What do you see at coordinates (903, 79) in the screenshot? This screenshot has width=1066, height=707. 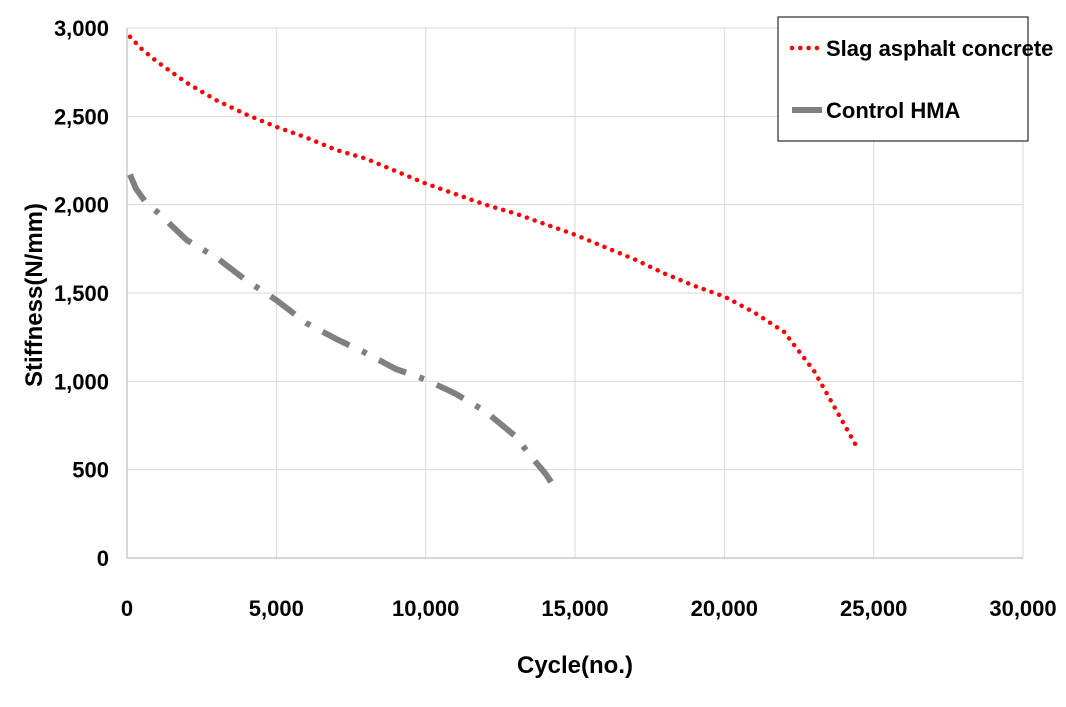 I see `legend-box` at bounding box center [903, 79].